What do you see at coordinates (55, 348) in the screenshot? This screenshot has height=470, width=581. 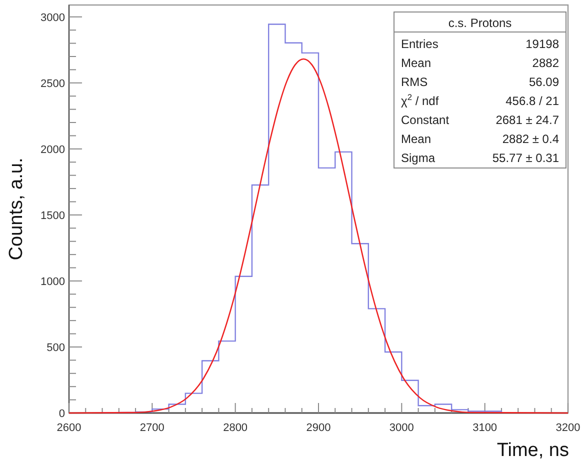 I see `y-tick-label: 500` at bounding box center [55, 348].